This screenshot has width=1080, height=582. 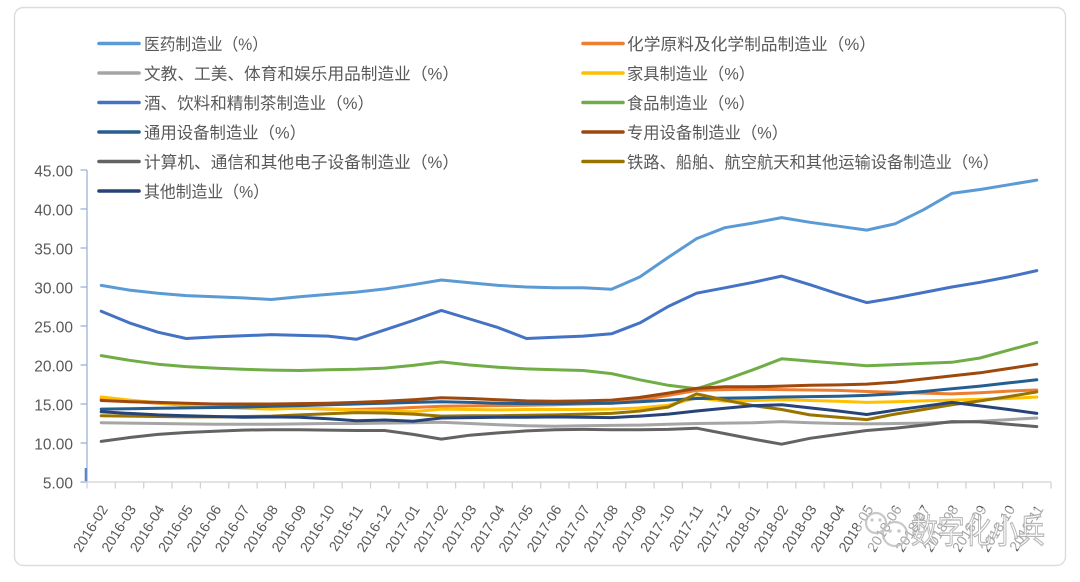 What do you see at coordinates (53, 250) in the screenshot?
I see `svg-text: 35.00` at bounding box center [53, 250].